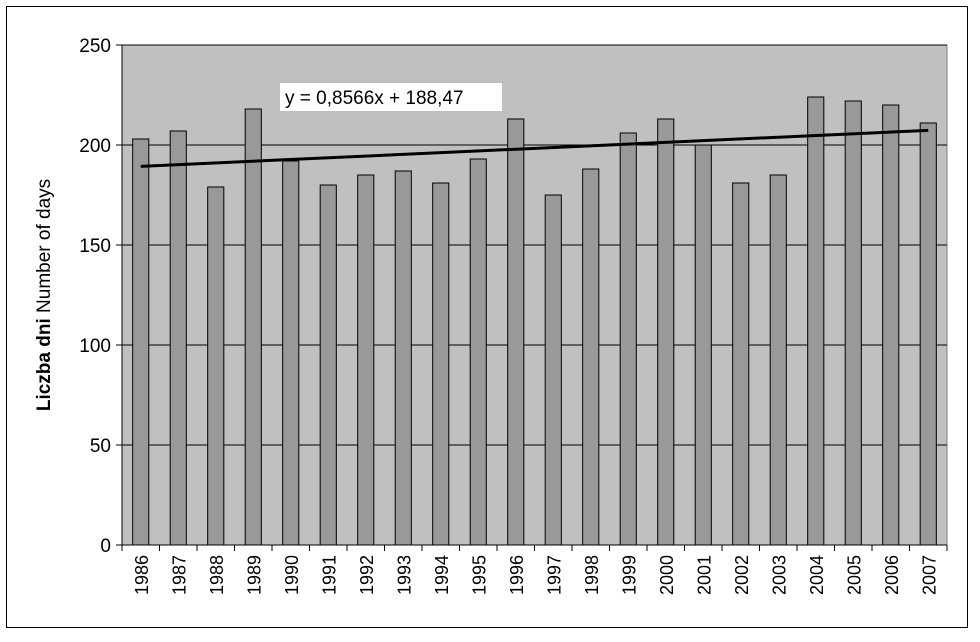  Describe the element at coordinates (853, 323) in the screenshot. I see `bar-2005` at that location.